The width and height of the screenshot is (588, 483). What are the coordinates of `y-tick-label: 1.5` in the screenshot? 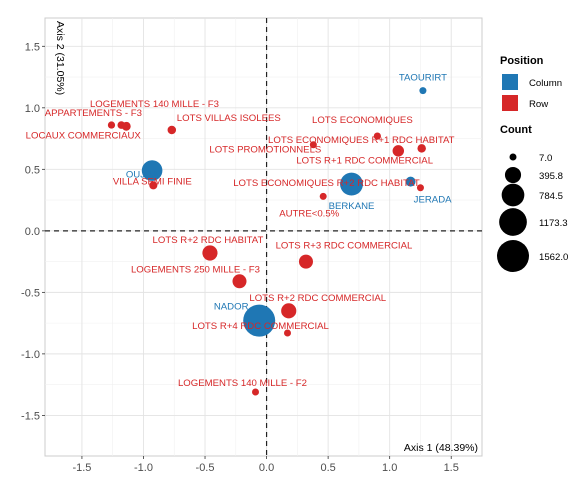 It's located at (32, 47).